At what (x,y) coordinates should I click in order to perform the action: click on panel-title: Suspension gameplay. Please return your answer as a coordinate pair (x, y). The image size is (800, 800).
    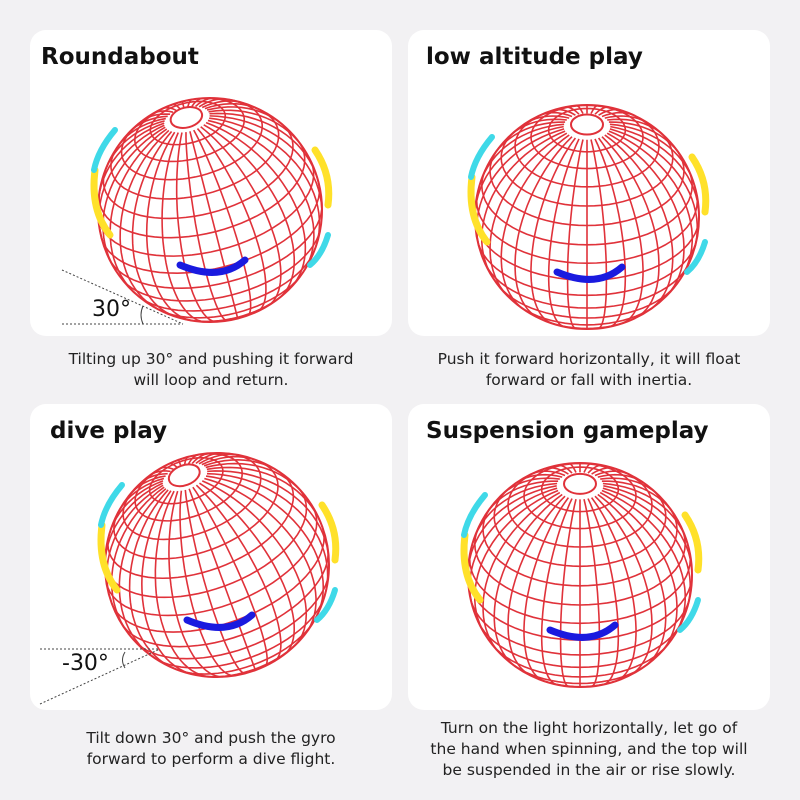
    Looking at the image, I should click on (567, 431).